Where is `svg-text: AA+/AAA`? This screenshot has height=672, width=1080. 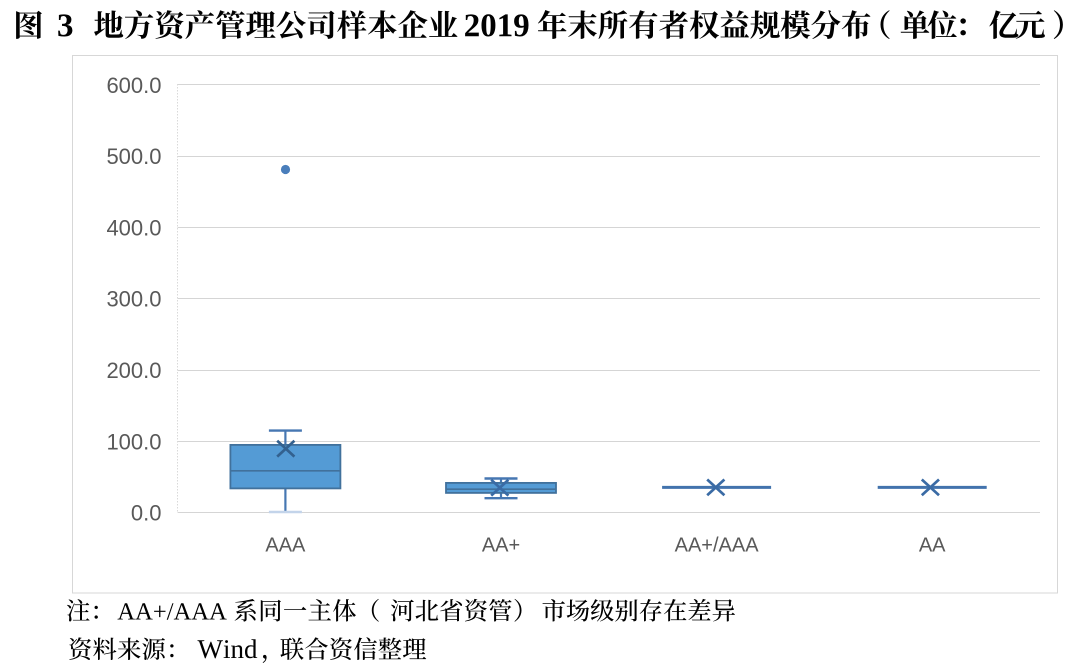 svg-text: AA+/AAA is located at coordinates (717, 545).